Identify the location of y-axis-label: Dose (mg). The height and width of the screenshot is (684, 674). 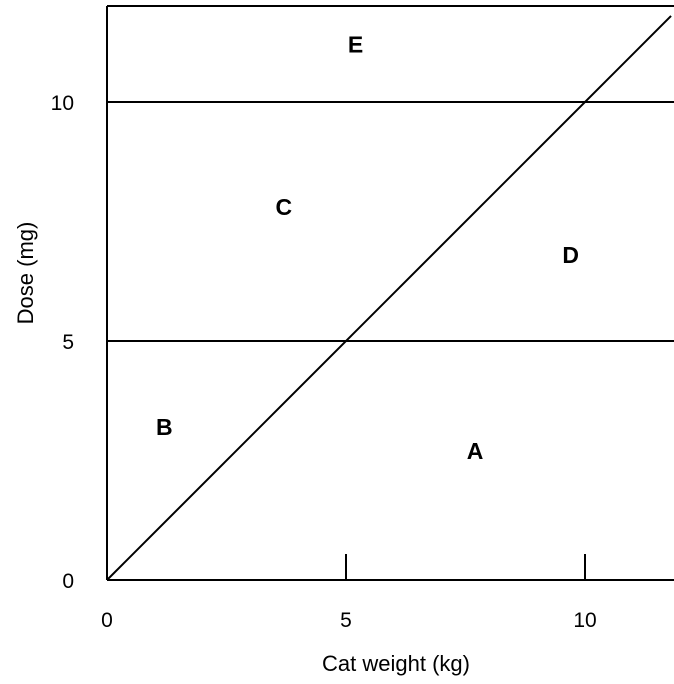
(25, 273).